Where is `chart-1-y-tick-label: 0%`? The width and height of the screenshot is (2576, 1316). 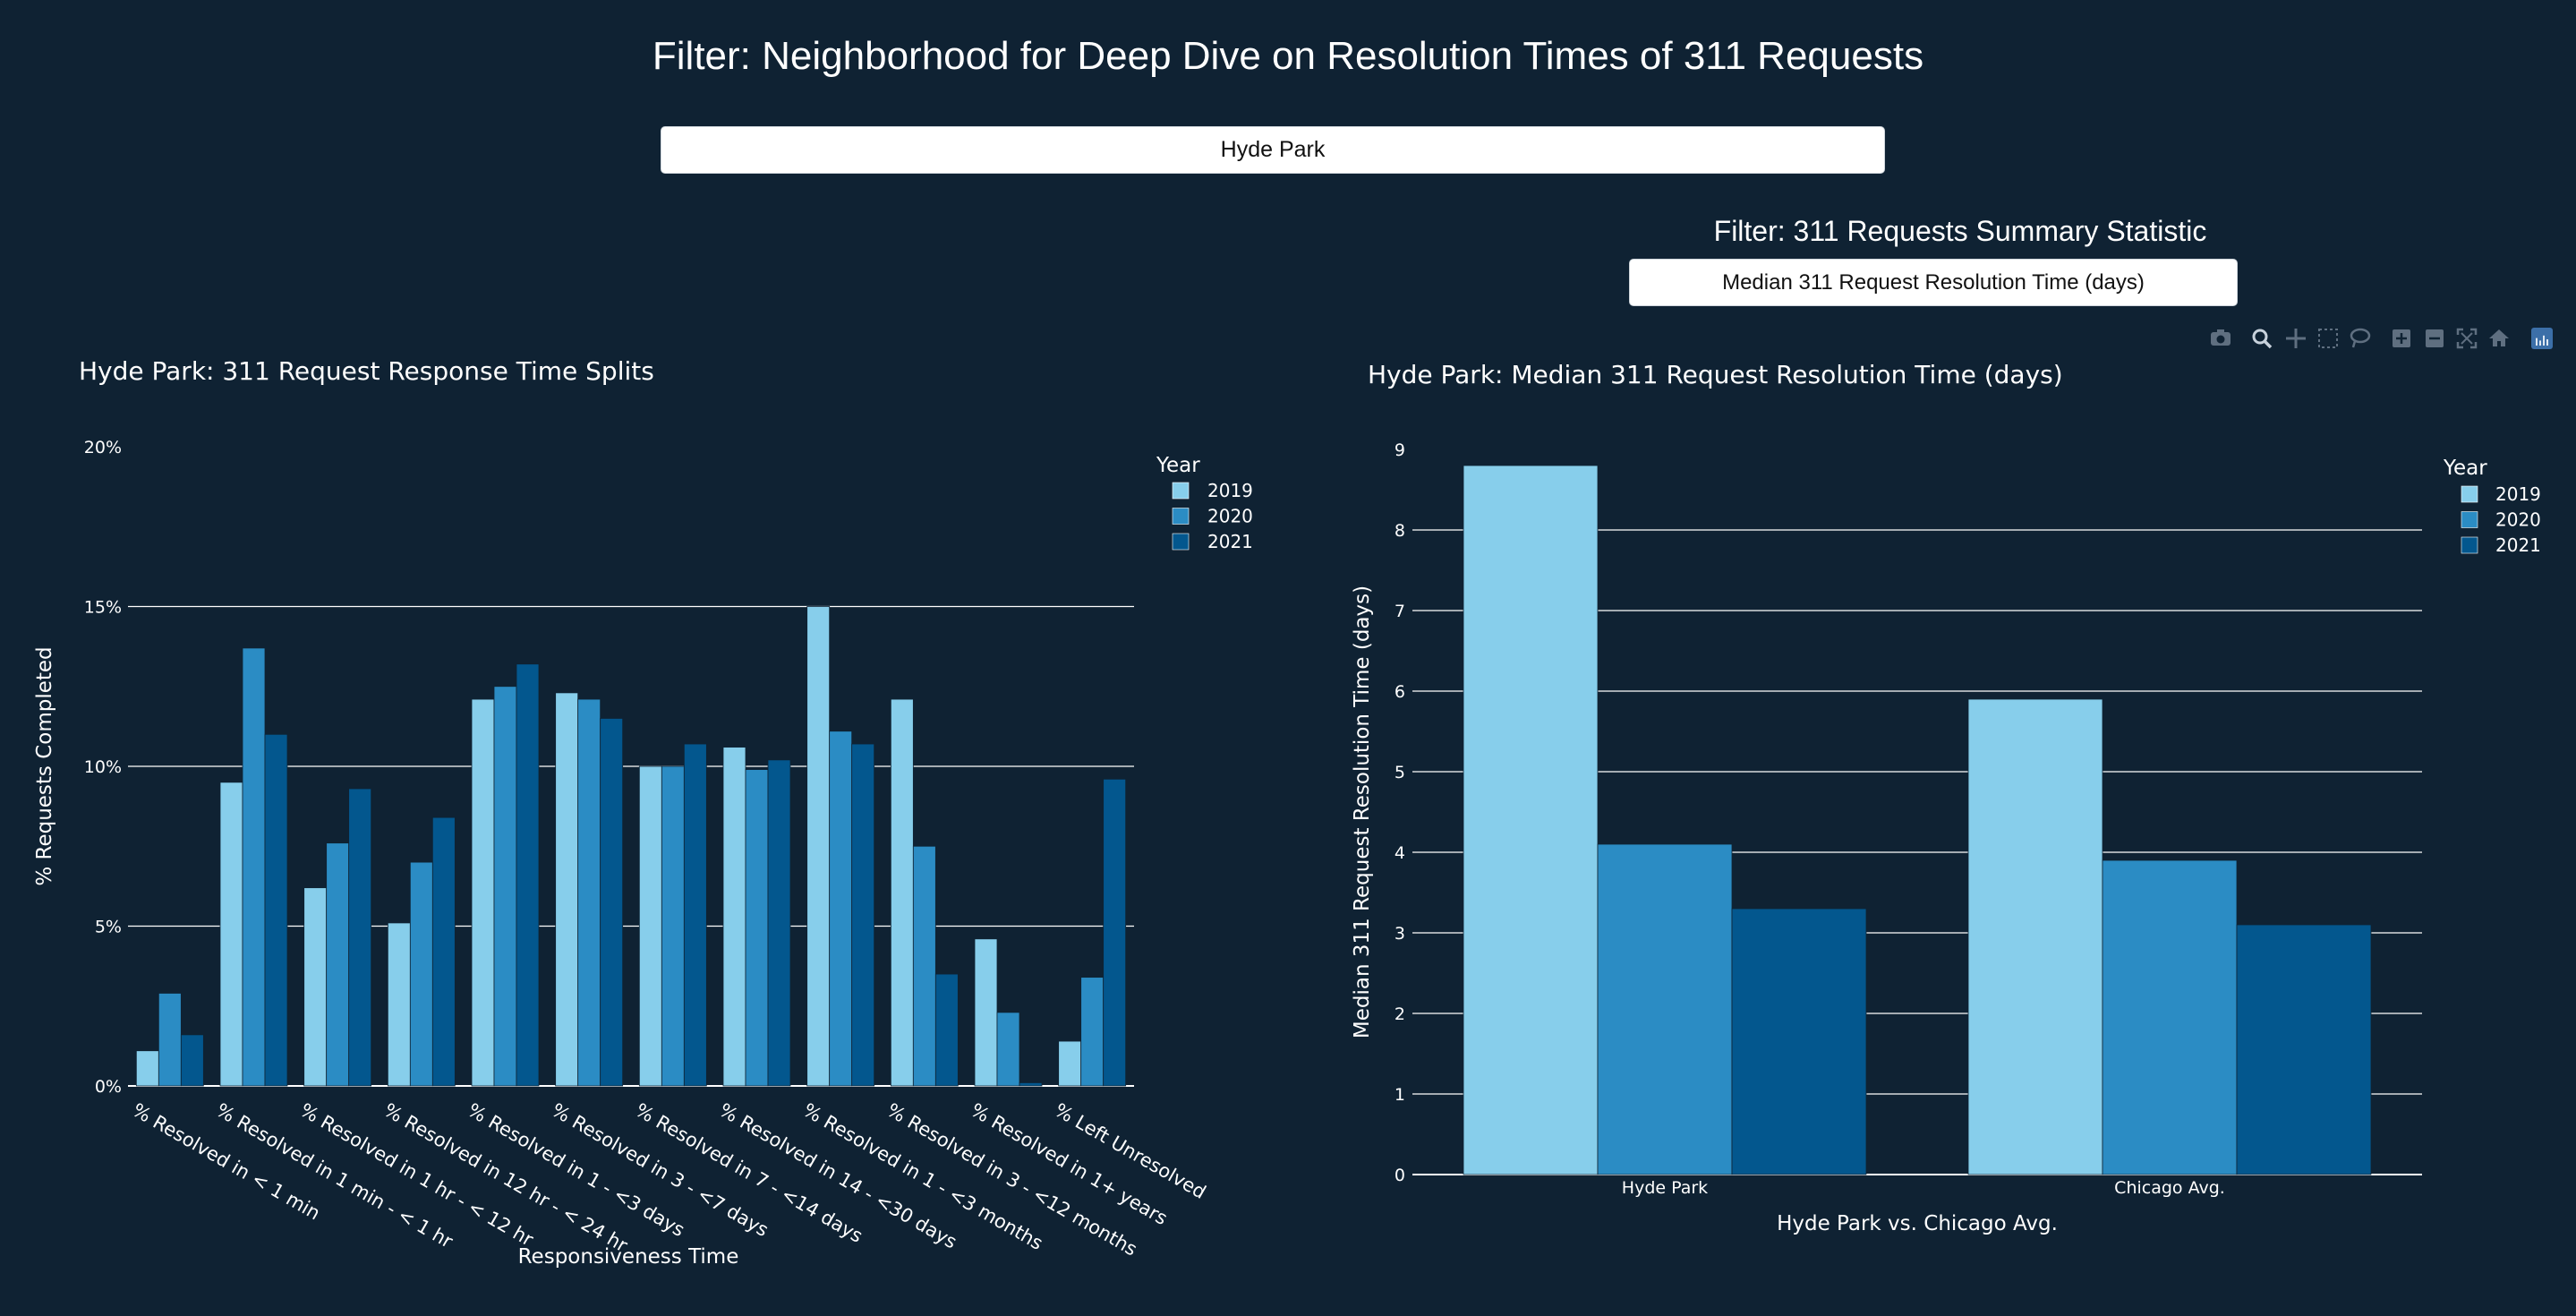 chart-1-y-tick-label: 0% is located at coordinates (108, 1087).